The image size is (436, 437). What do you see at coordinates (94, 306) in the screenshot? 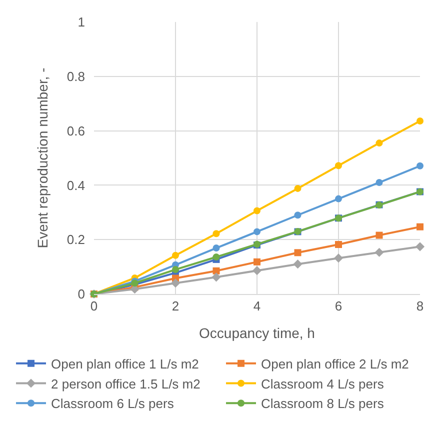
I see `x-tick-label: 0` at bounding box center [94, 306].